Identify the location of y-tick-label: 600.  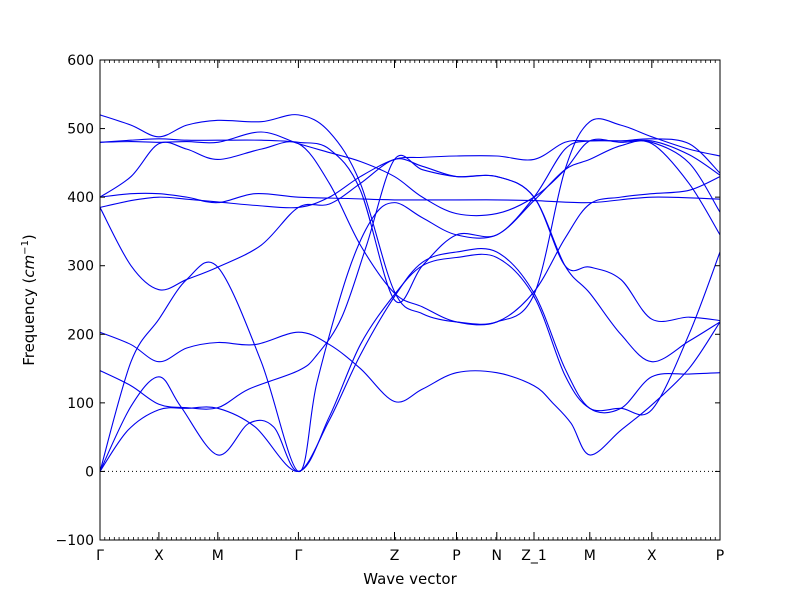
(80, 61).